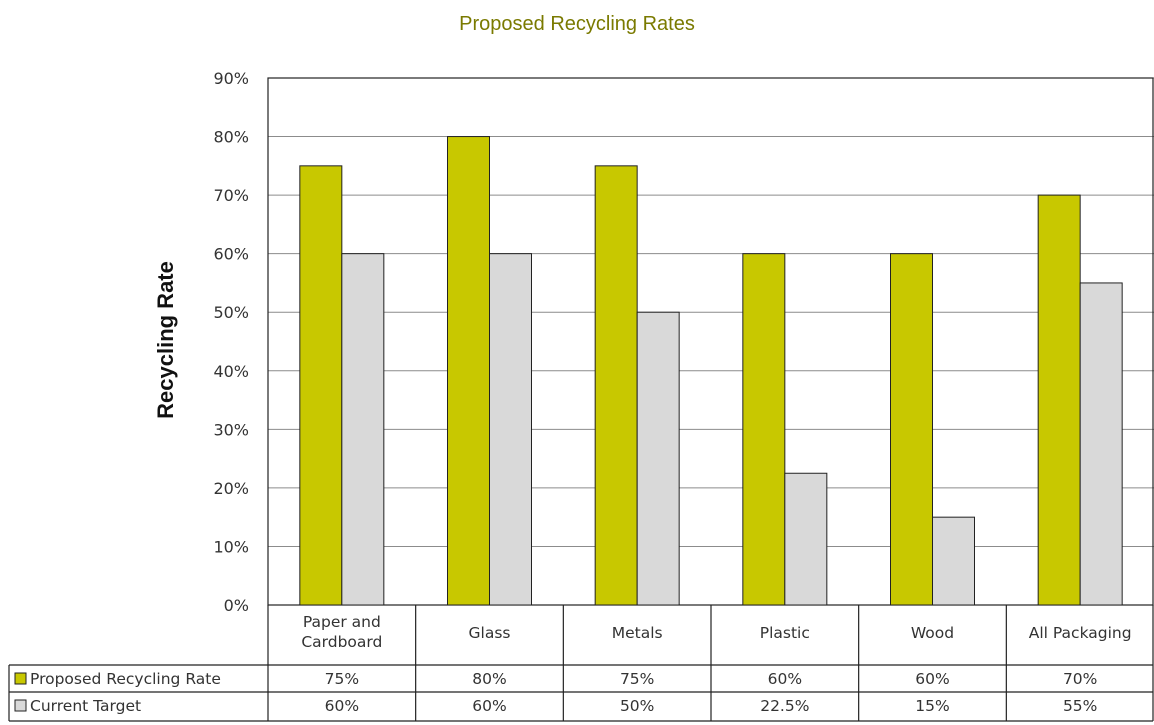 The width and height of the screenshot is (1154, 725). Describe the element at coordinates (1080, 633) in the screenshot. I see `x-tick-label: All Packaging` at that location.